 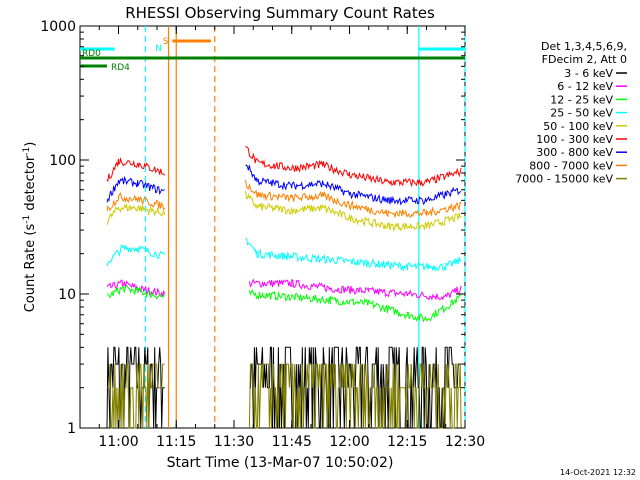 What do you see at coordinates (588, 73) in the screenshot?
I see `legend-label: 3 - 6 keV` at bounding box center [588, 73].